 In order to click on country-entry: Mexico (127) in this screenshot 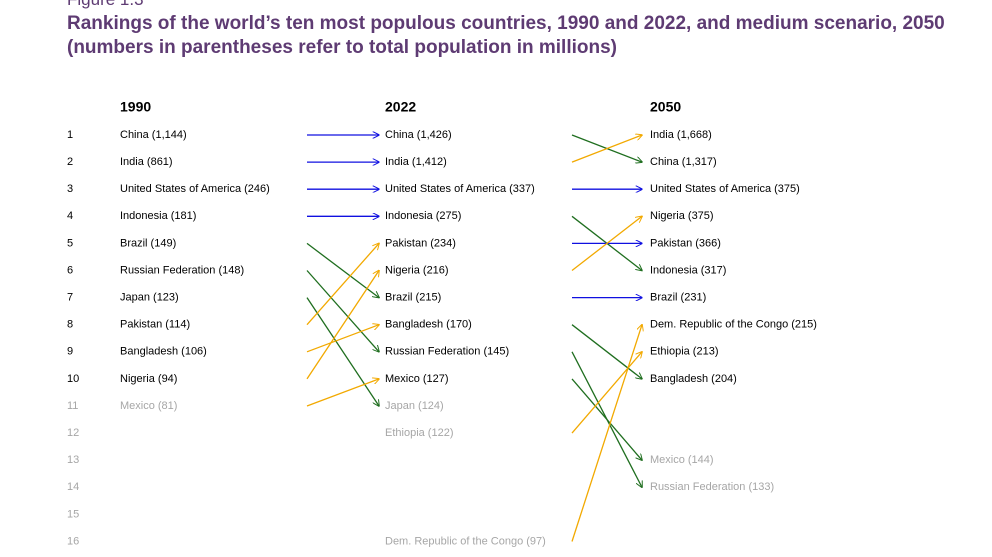, I will do `click(417, 379)`.